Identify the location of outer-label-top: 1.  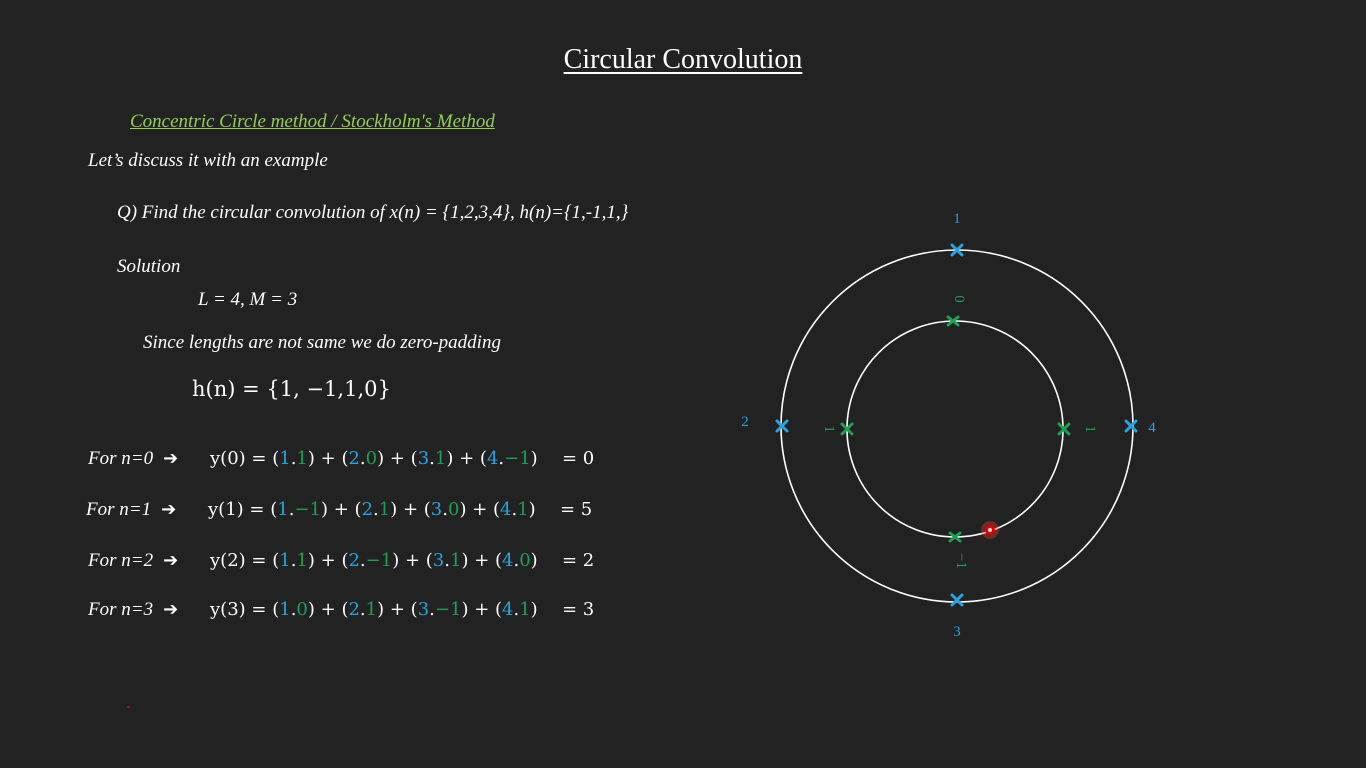
(957, 219).